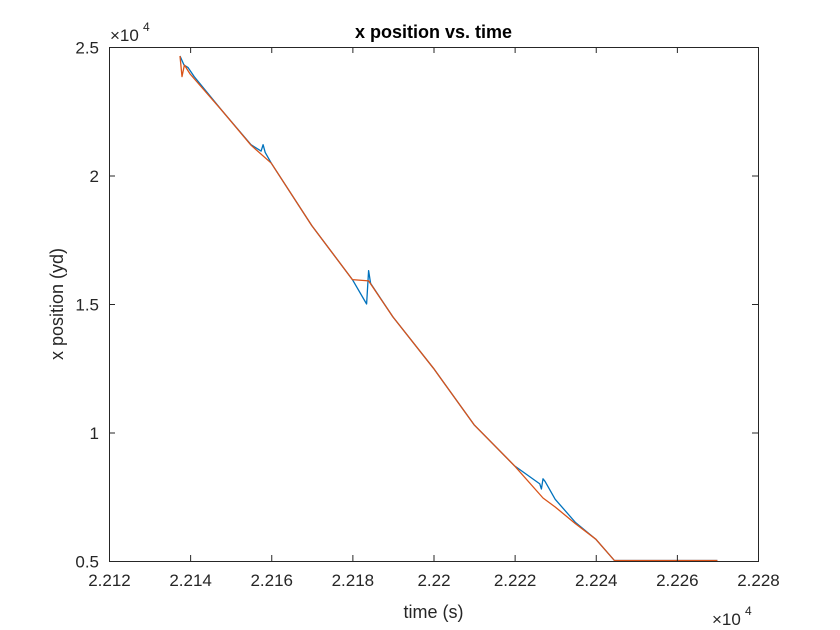 The height and width of the screenshot is (630, 840). What do you see at coordinates (748, 611) in the screenshot?
I see `x-exponent-power: 4` at bounding box center [748, 611].